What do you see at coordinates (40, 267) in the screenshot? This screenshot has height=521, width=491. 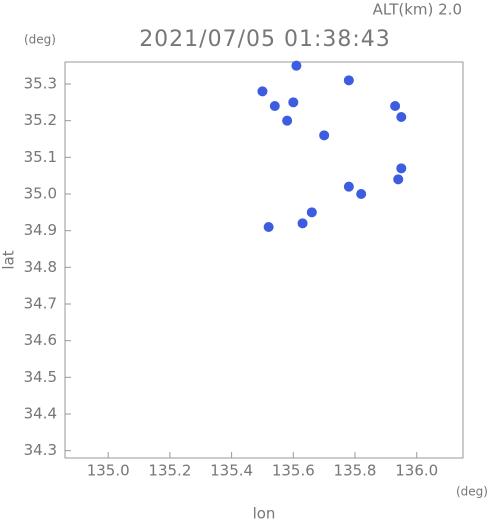 I see `y-tick-label: 34.8` at bounding box center [40, 267].